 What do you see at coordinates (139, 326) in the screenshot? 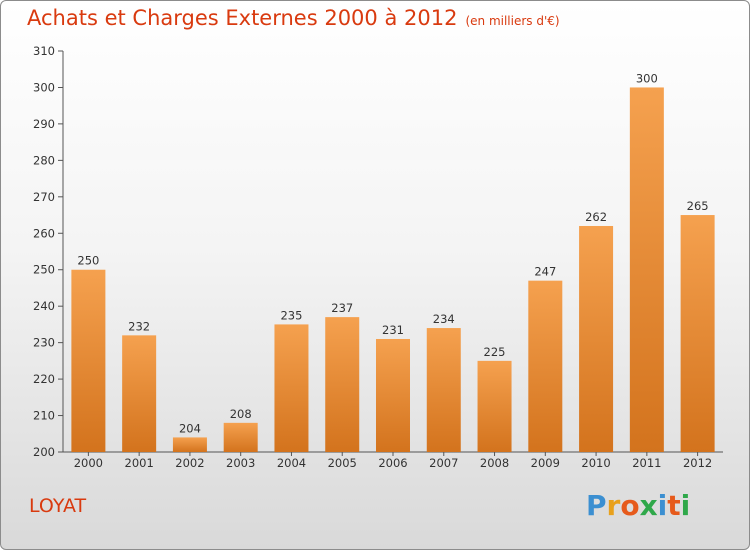
I see `bar-value-label: 232` at bounding box center [139, 326].